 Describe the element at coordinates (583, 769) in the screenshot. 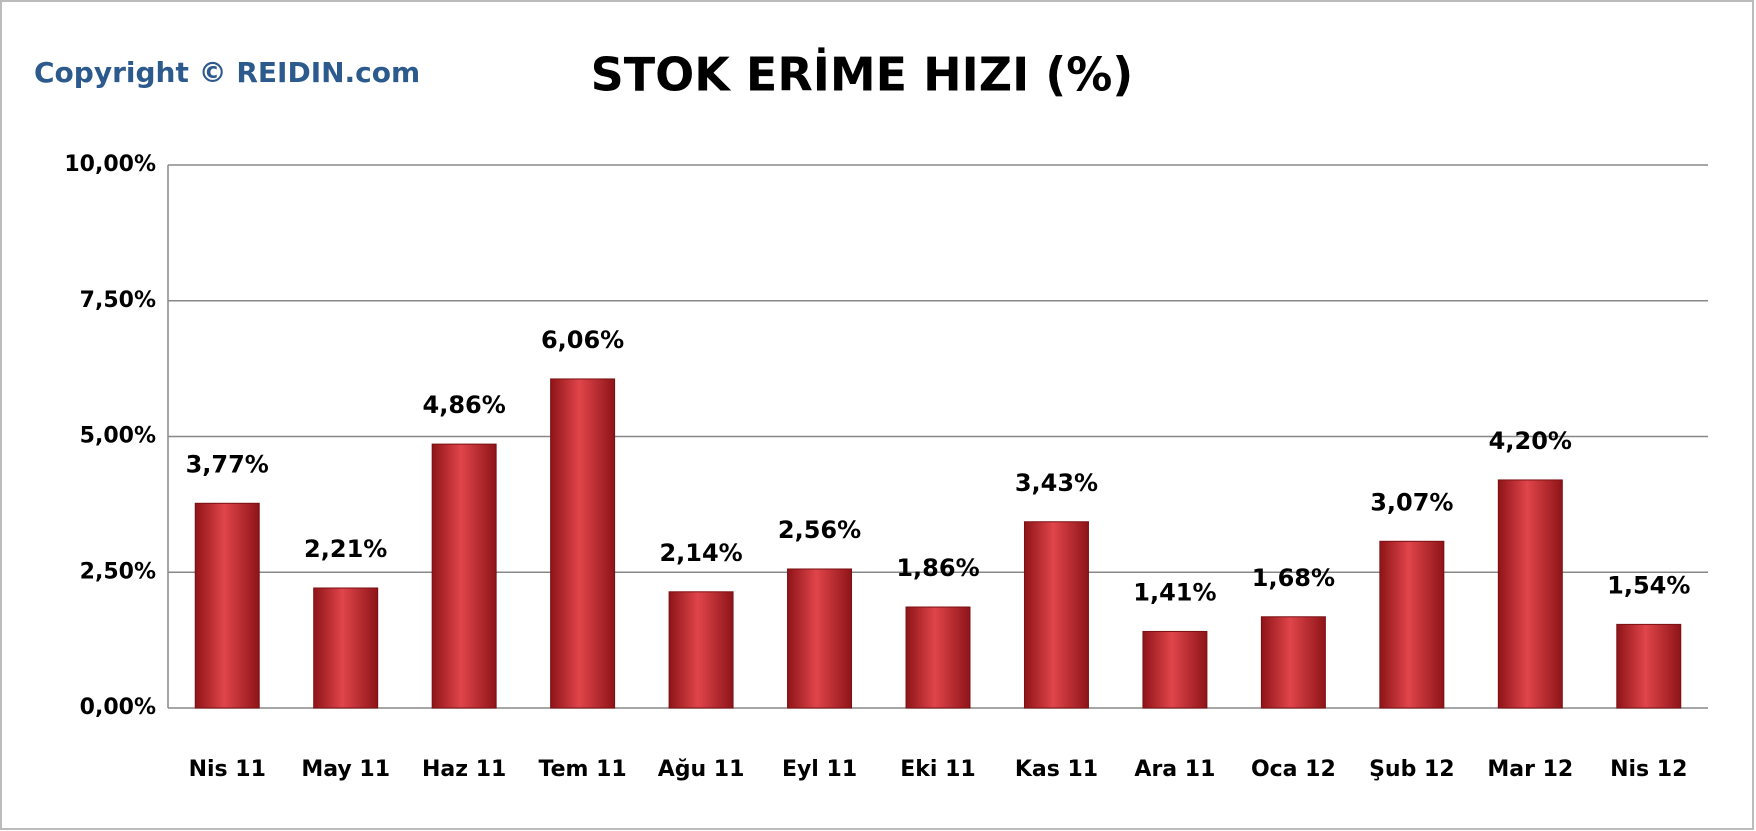

I see `x-tick-label: Tem 11` at that location.